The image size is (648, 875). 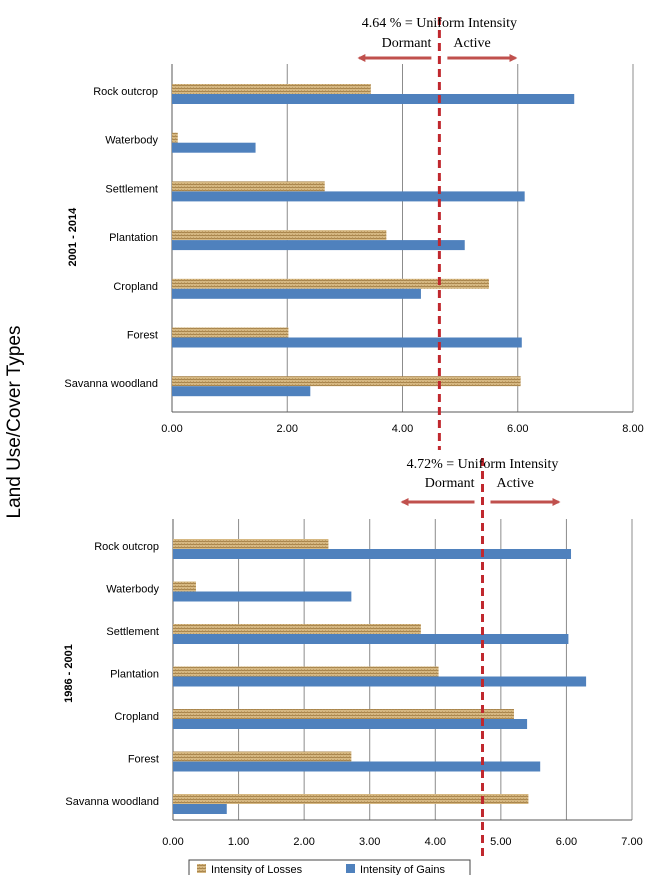 I want to click on uniform-intensity-annotation: 4.72% = Uniform Intensity, so click(x=483, y=464).